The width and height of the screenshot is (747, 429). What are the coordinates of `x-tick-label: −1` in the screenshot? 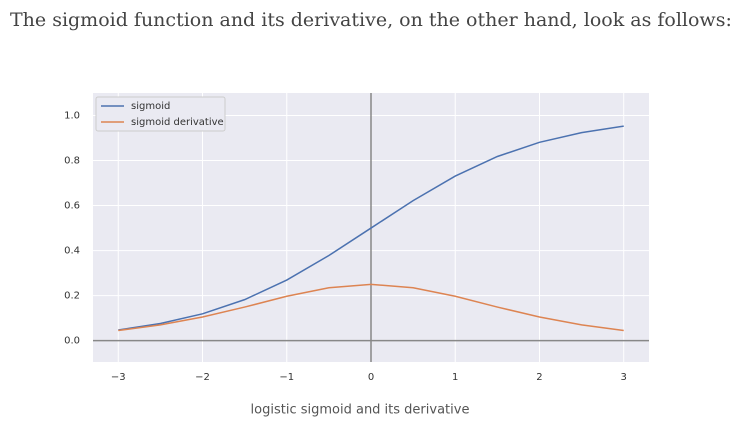 It's located at (286, 377).